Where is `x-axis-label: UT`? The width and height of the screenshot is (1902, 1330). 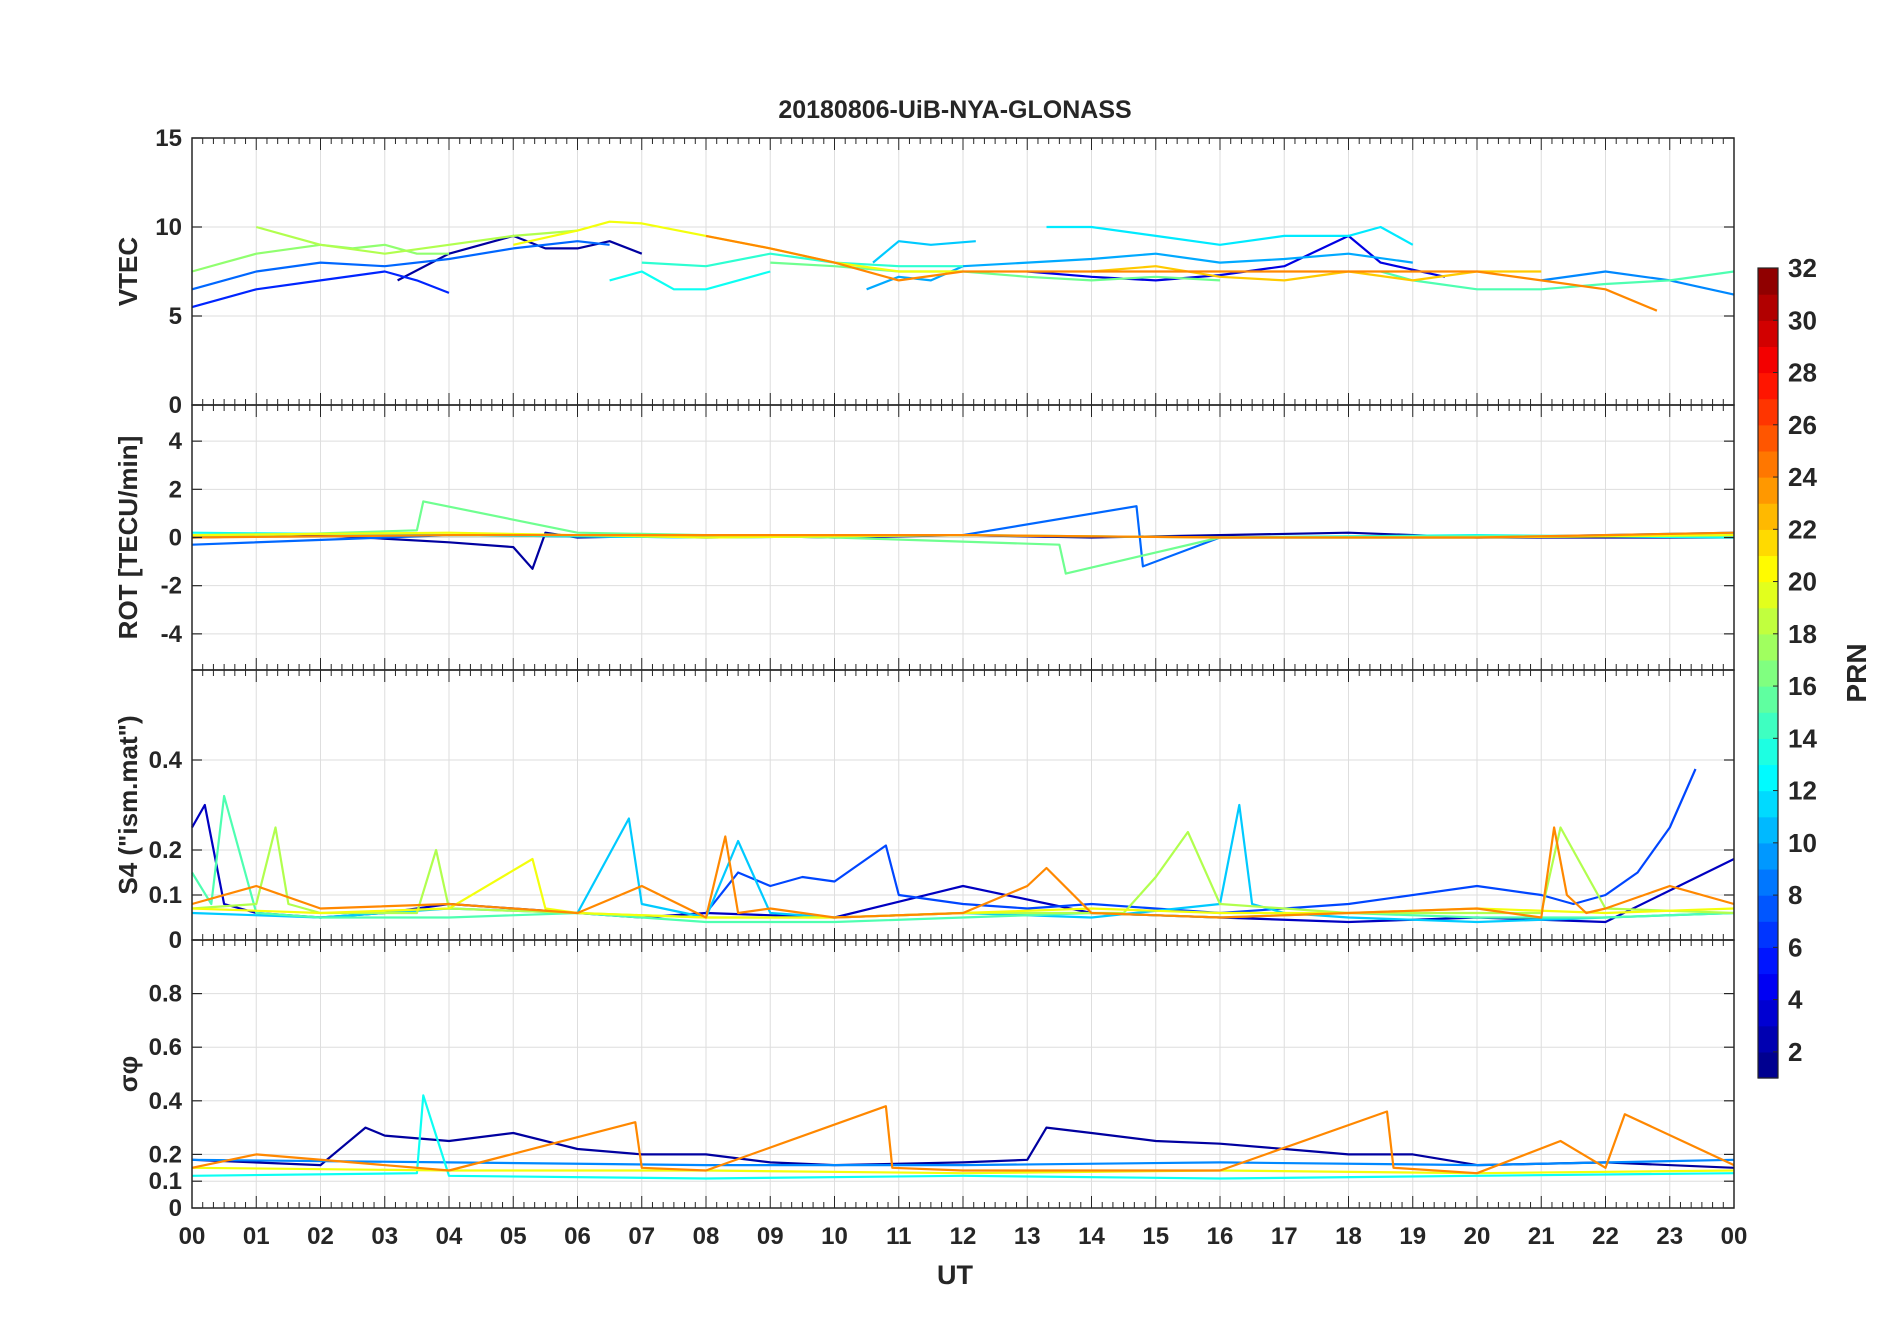
x-axis-label: UT is located at coordinates (955, 1275).